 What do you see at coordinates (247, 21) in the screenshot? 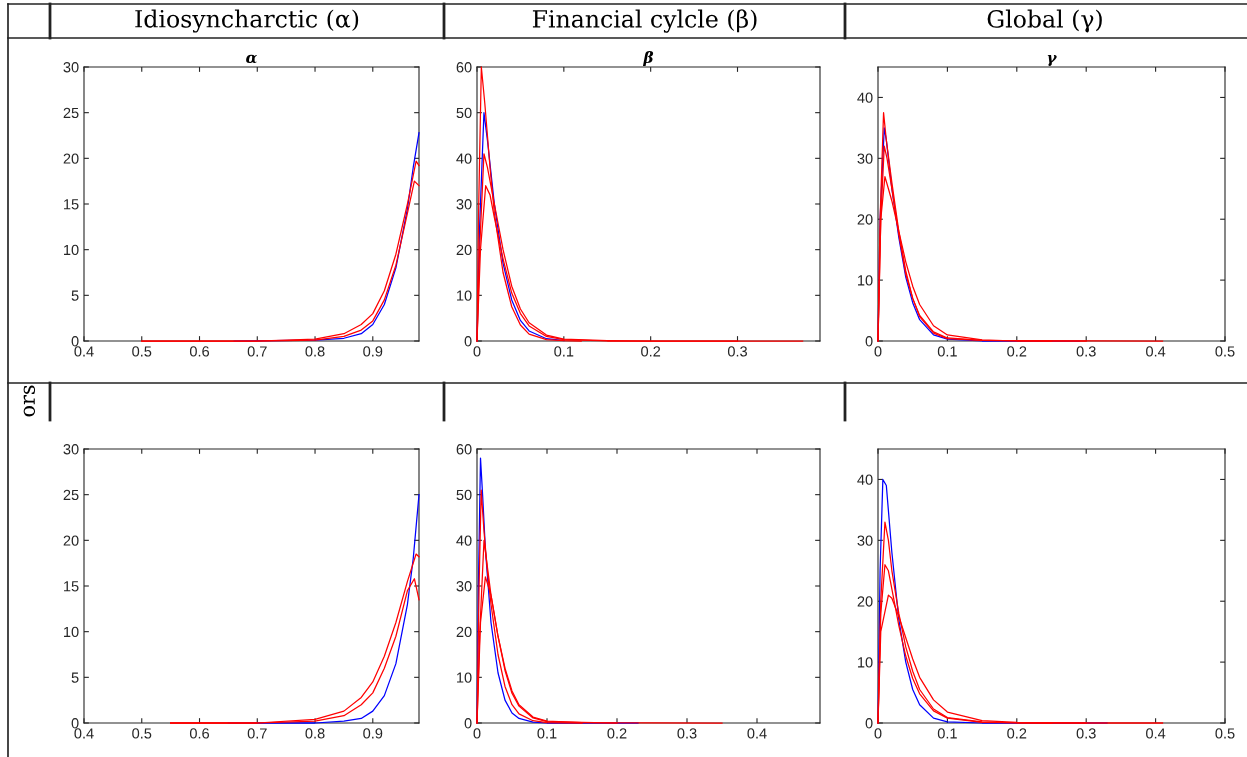
I see `text: Idiosyncharctic (α)` at bounding box center [247, 21].